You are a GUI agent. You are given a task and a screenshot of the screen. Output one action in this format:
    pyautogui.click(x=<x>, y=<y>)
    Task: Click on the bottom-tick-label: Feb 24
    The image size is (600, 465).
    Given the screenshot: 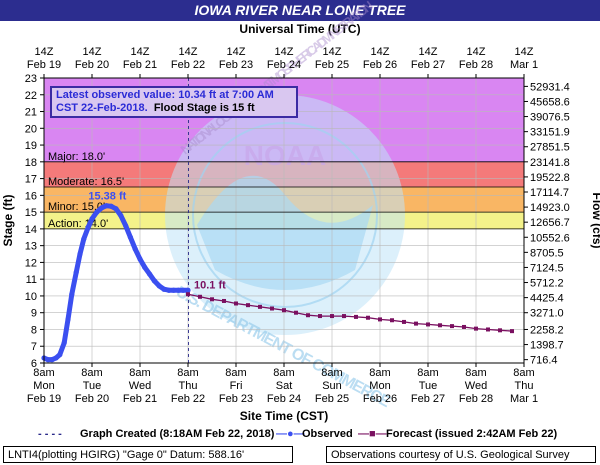 What is the action you would take?
    pyautogui.click(x=284, y=399)
    